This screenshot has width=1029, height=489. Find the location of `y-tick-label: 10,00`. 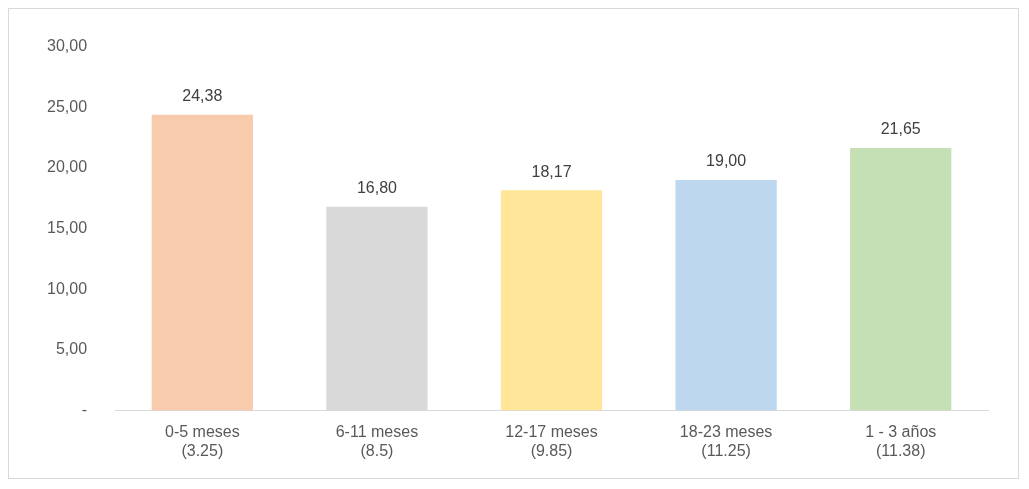

y-tick-label: 10,00 is located at coordinates (67, 288).